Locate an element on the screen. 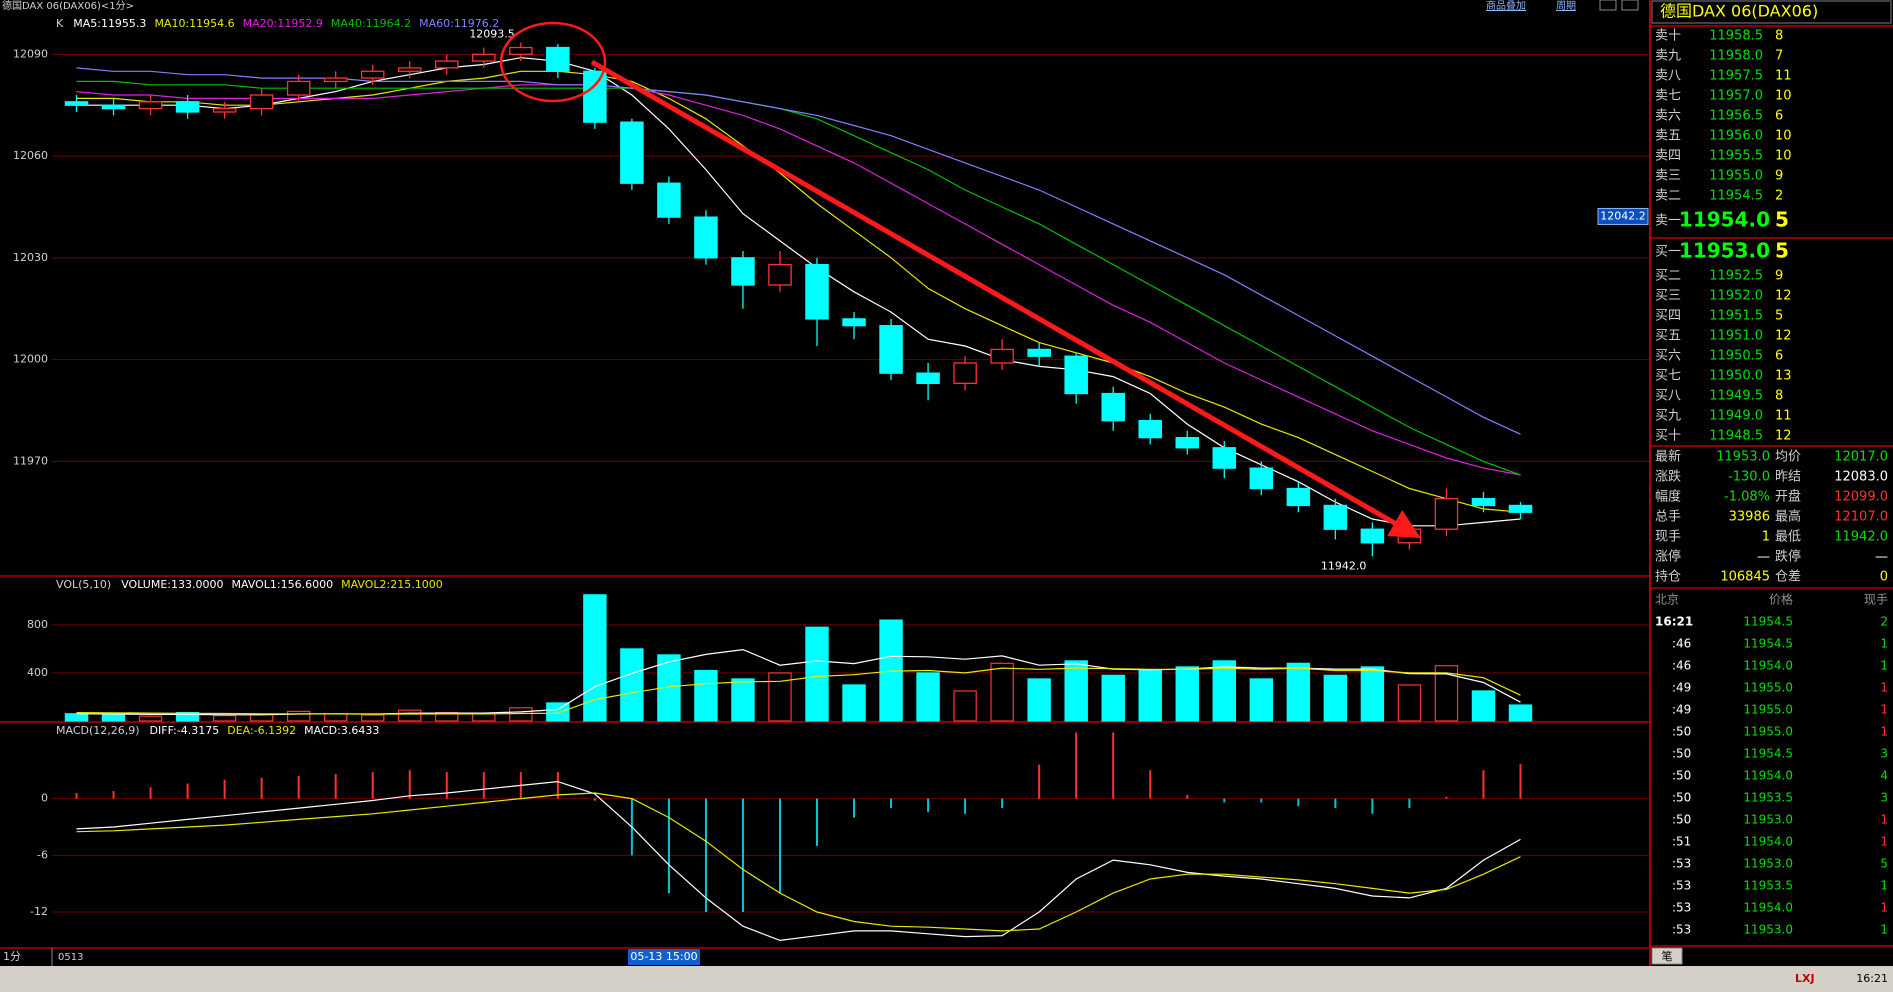 The height and width of the screenshot is (992, 1893). instrument-name: 德国DAX 06(DAX06) is located at coordinates (1739, 11).